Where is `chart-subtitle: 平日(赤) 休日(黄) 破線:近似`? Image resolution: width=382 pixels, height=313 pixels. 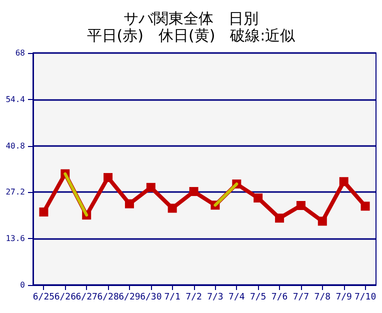 chart-subtitle: 平日(赤) 休日(黄) 破線:近似 is located at coordinates (191, 35).